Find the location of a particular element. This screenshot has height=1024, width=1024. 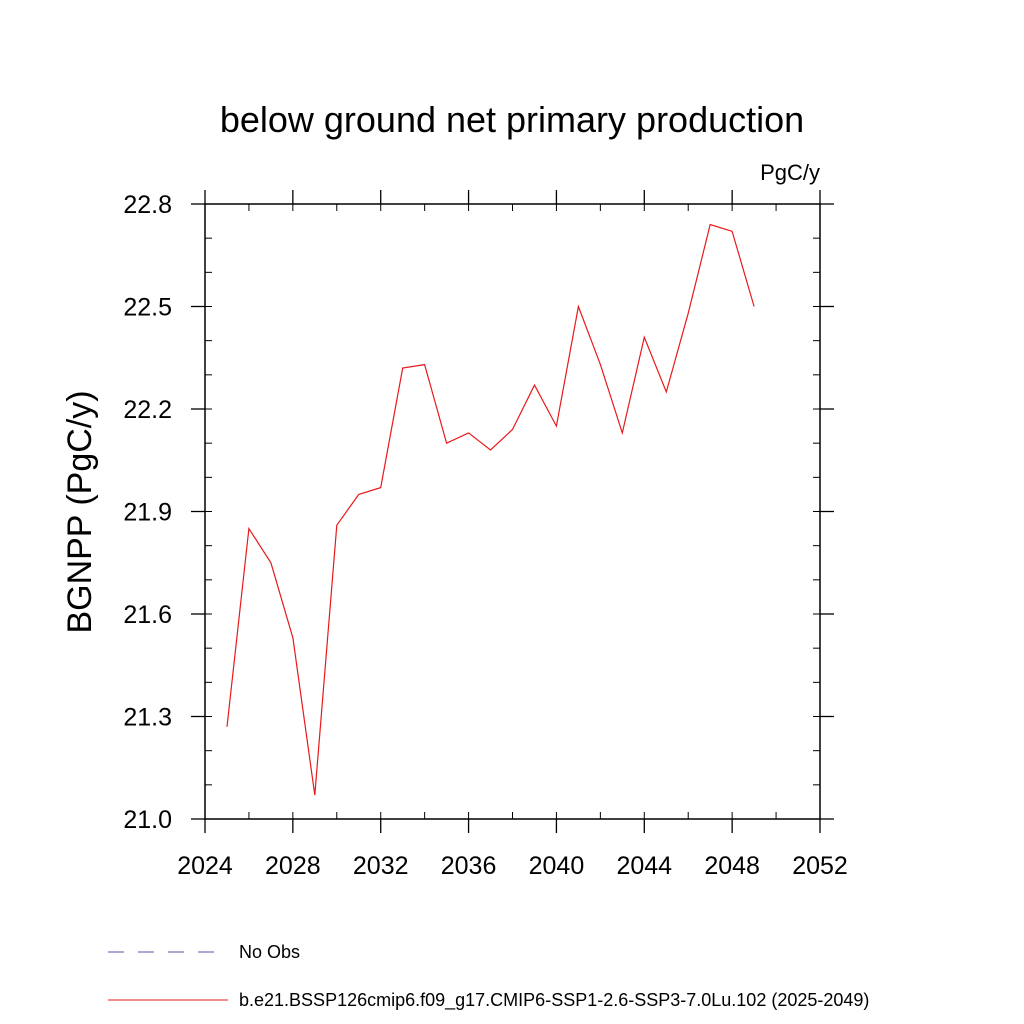

y-axis-label: BGNPP (PgC/y) is located at coordinates (80, 511).